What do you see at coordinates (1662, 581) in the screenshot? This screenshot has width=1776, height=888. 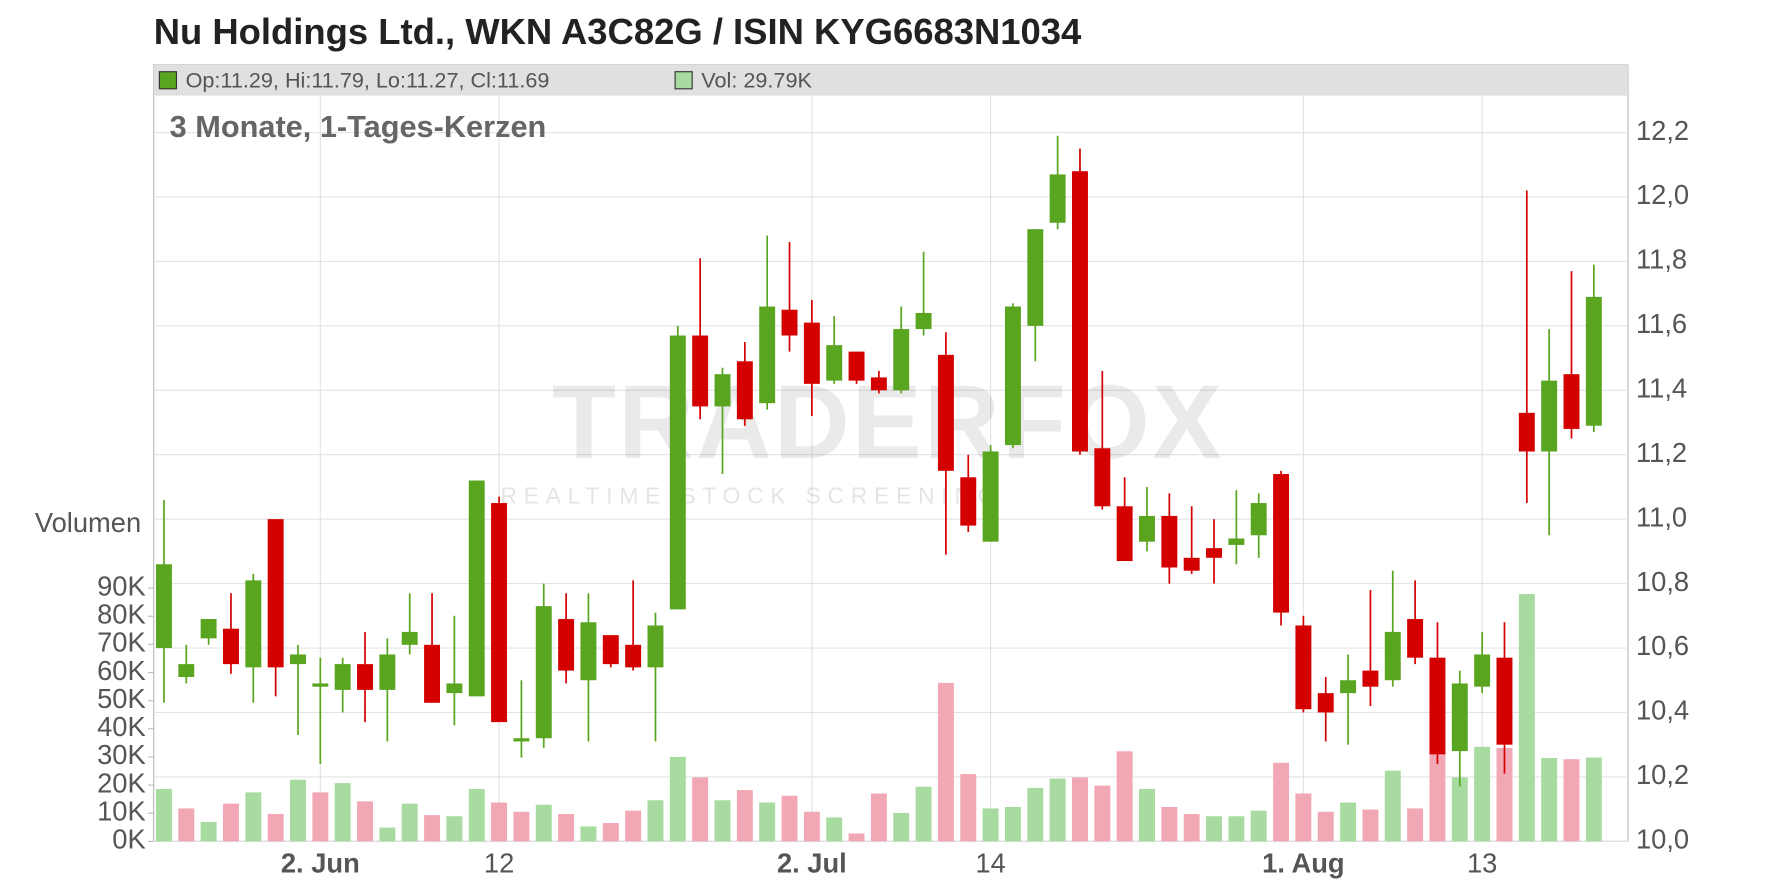 I see `y-tick-label: 10,8` at bounding box center [1662, 581].